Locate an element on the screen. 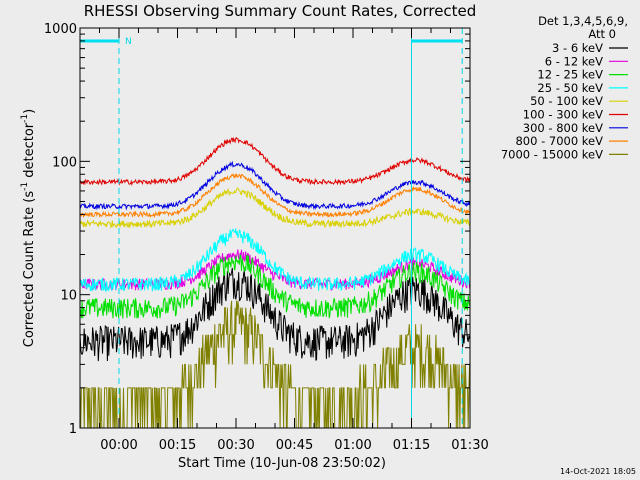 Image resolution: width=640 pixels, height=480 pixels. legend-header-line-2: Att 0 is located at coordinates (602, 34).